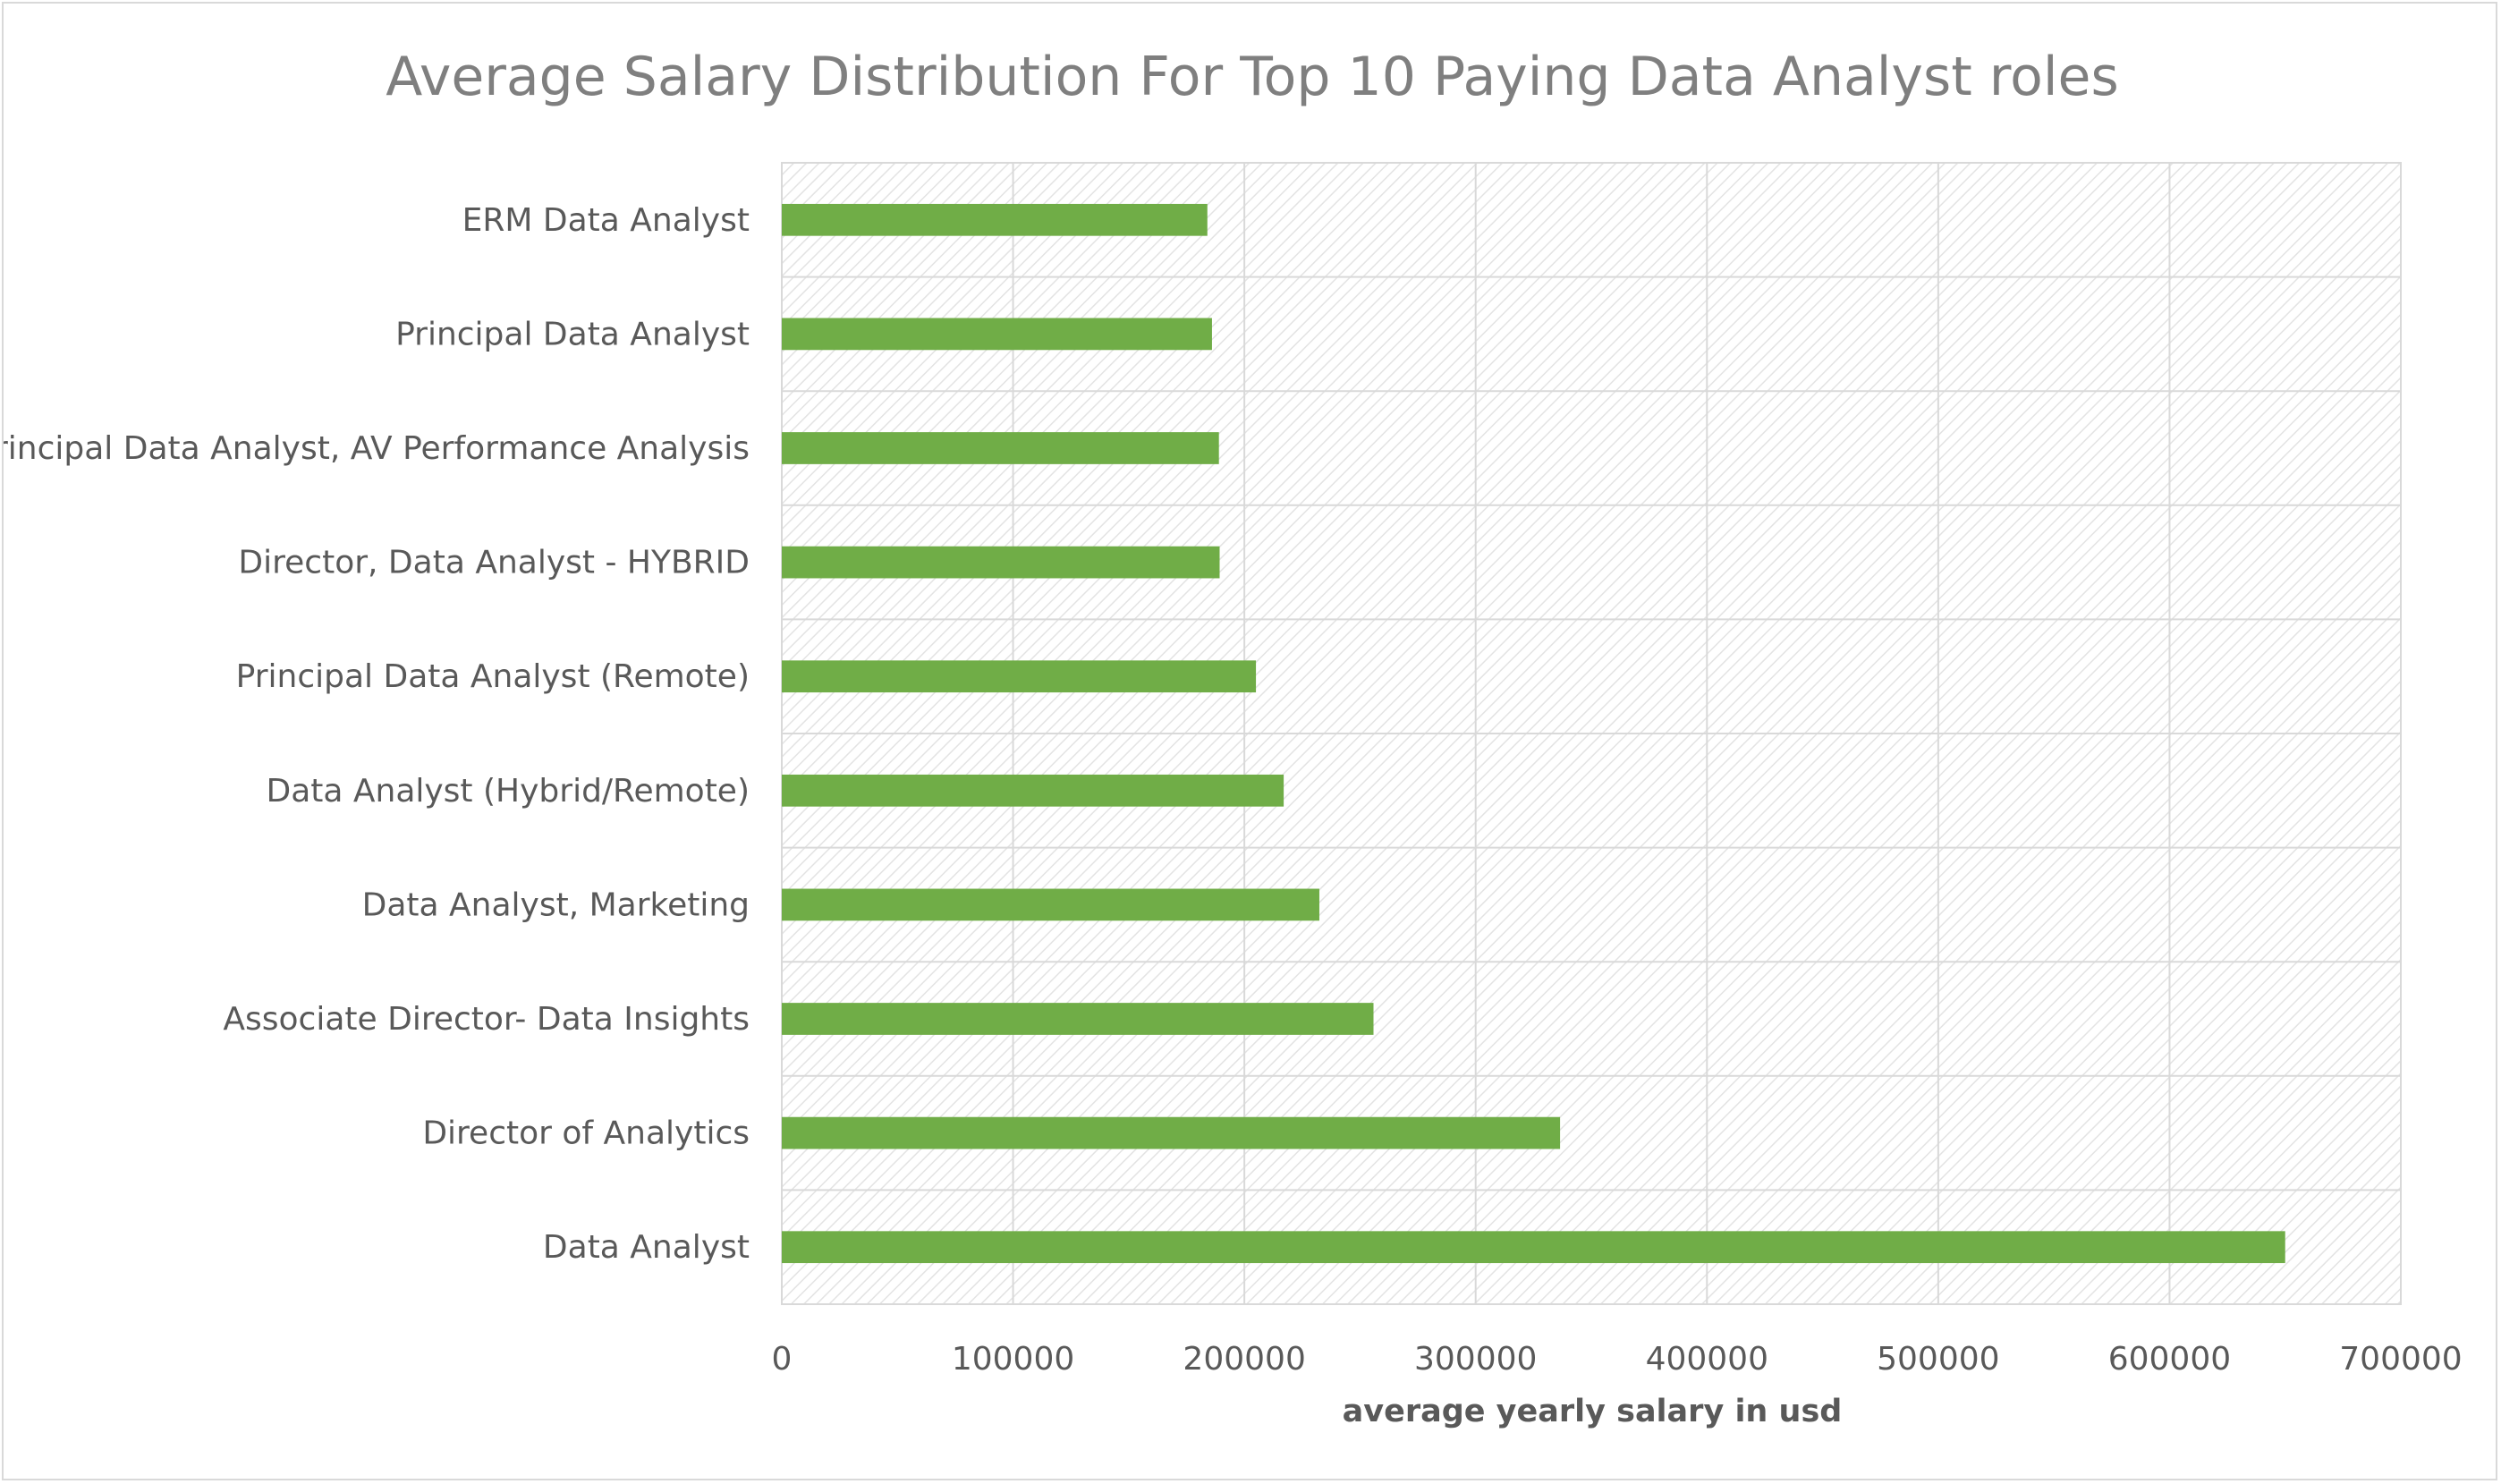  What do you see at coordinates (586, 1133) in the screenshot?
I see `category-label-9: Director of Analytics` at bounding box center [586, 1133].